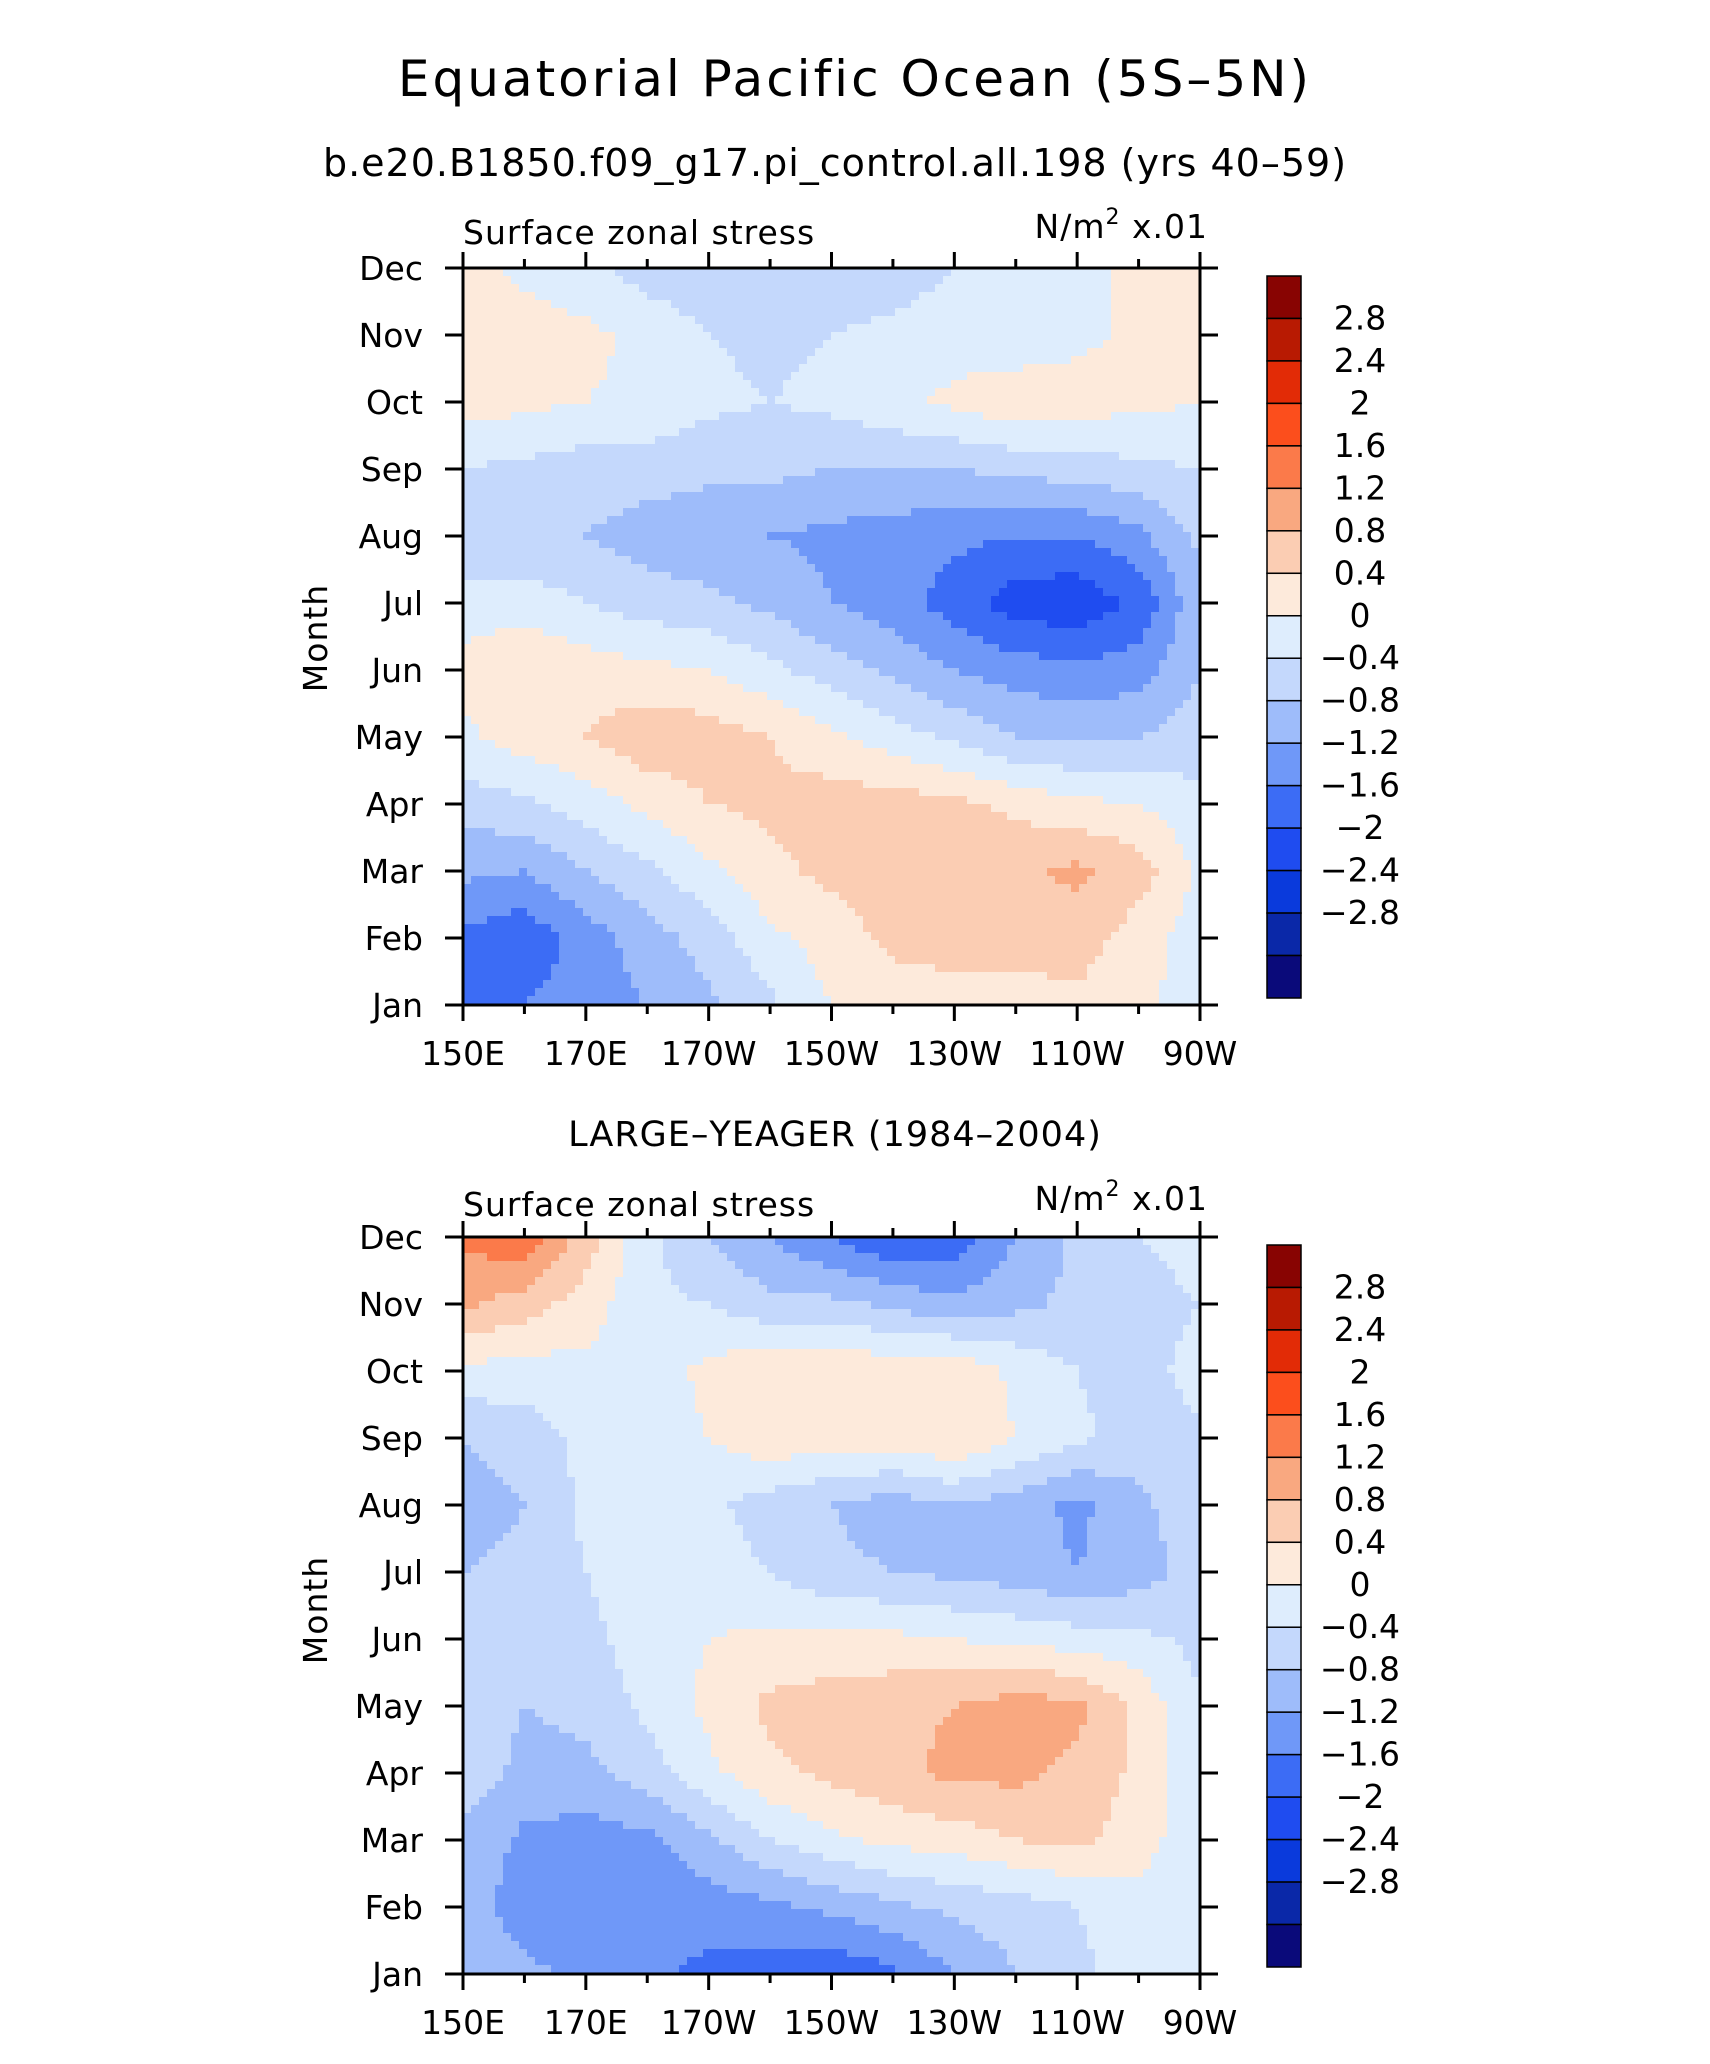 The height and width of the screenshot is (2064, 1710). I want to click on units-superscript: 2, so click(1113, 217).